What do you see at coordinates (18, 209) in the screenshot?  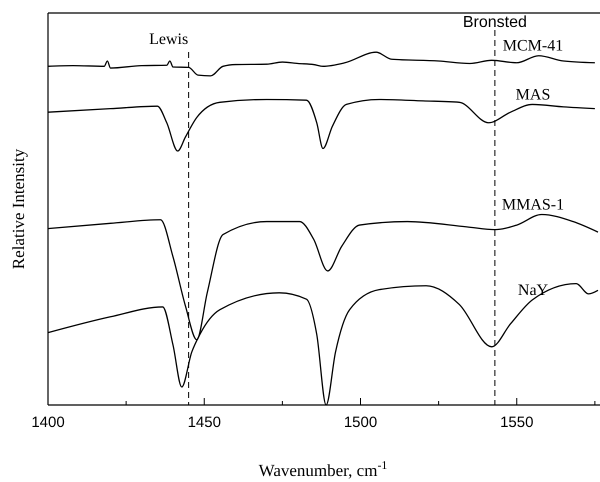 I see `y-axis-title: Relative Intensity` at bounding box center [18, 209].